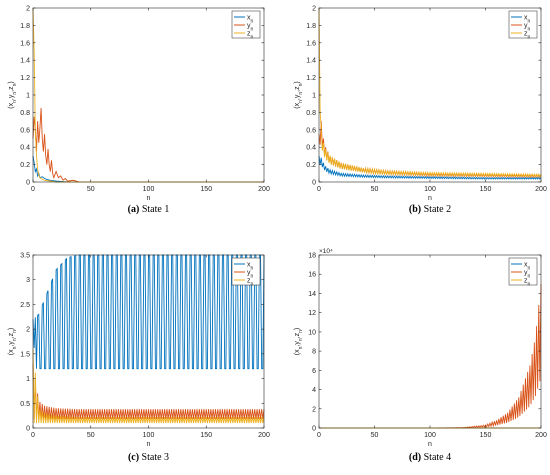 Image resolution: width=550 pixels, height=475 pixels. What do you see at coordinates (314, 352) in the screenshot?
I see `y-tick-label: 8` at bounding box center [314, 352].